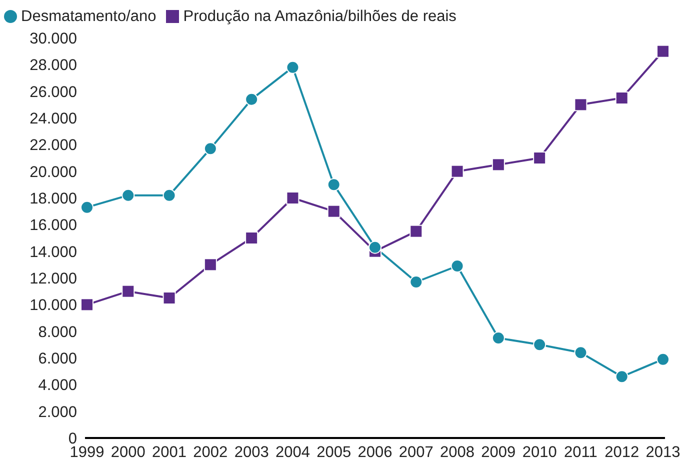 This screenshot has width=685, height=476. Describe the element at coordinates (54, 65) in the screenshot. I see `y-tick-label: 28.000` at that location.